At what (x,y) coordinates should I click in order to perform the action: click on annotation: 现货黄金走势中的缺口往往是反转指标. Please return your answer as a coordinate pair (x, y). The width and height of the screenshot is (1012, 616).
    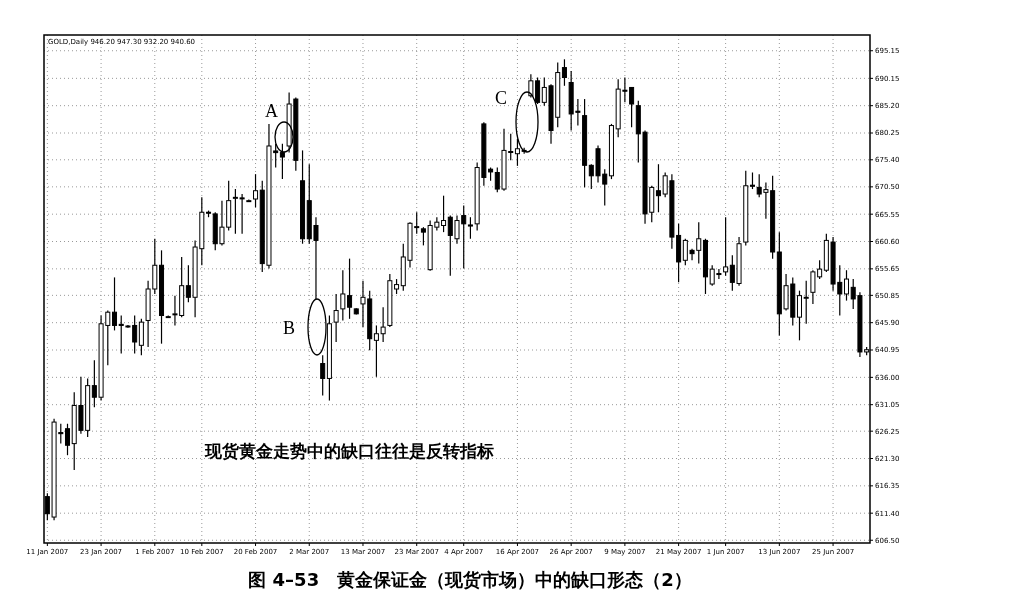
    Looking at the image, I should click on (349, 451).